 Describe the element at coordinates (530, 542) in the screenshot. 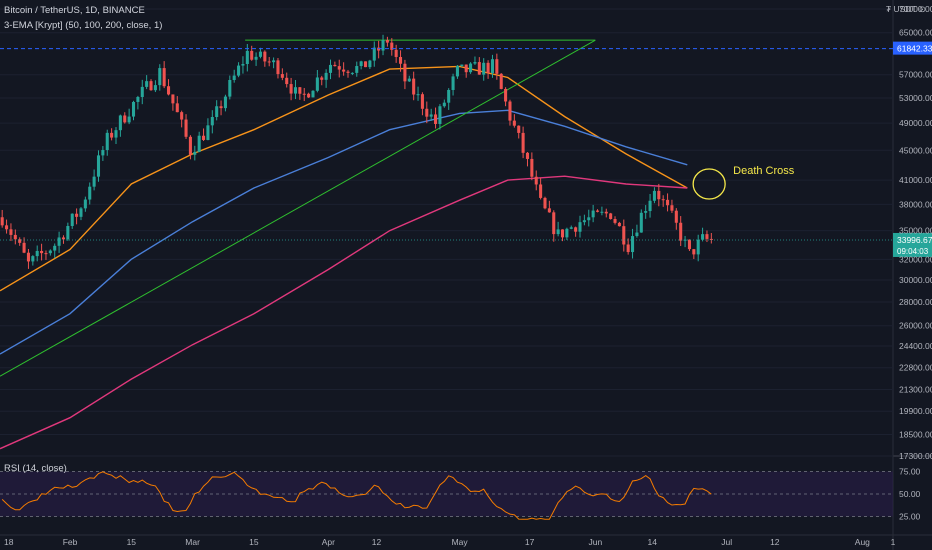

I see `time-tick-label: 17` at that location.